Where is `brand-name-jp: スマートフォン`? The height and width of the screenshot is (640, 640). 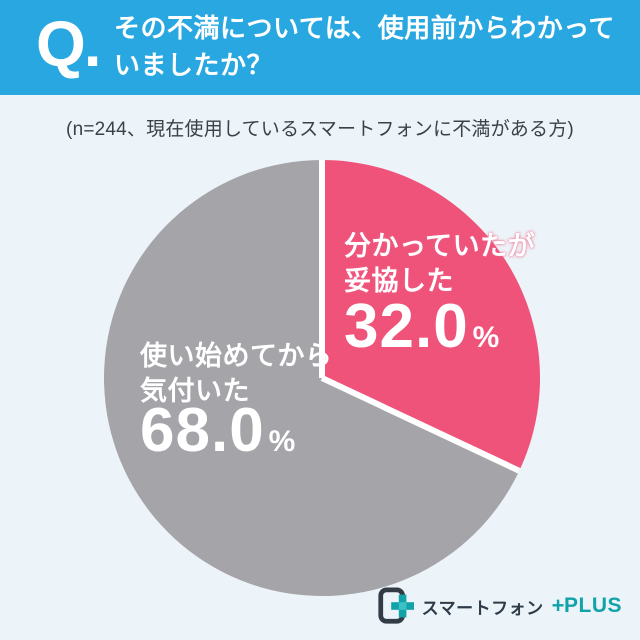 brand-name-jp: スマートフォン is located at coordinates (482, 608).